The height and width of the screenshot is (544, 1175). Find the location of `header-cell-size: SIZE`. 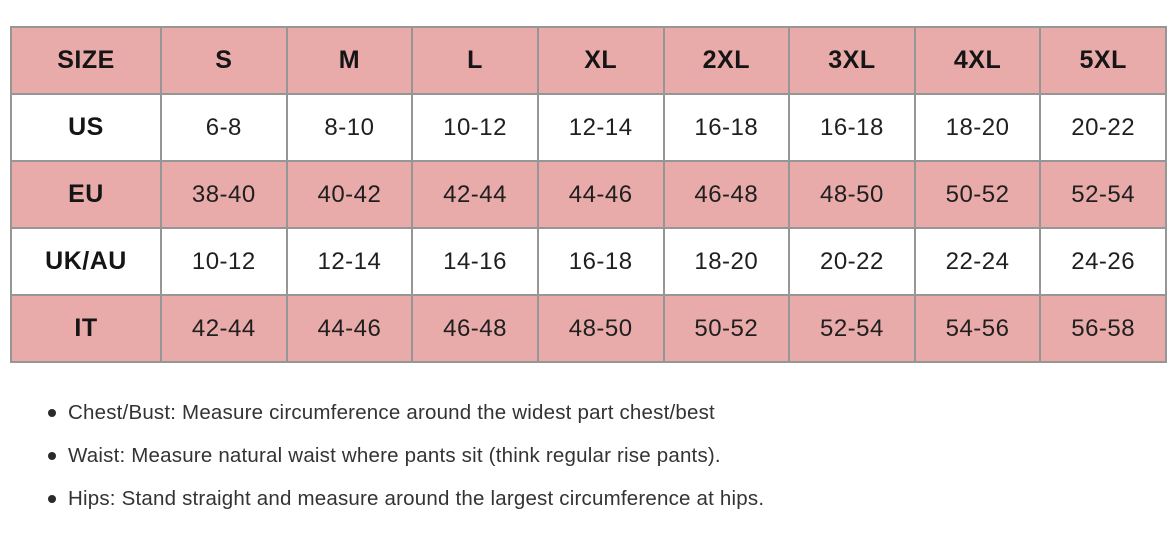

header-cell-size: SIZE is located at coordinates (86, 60).